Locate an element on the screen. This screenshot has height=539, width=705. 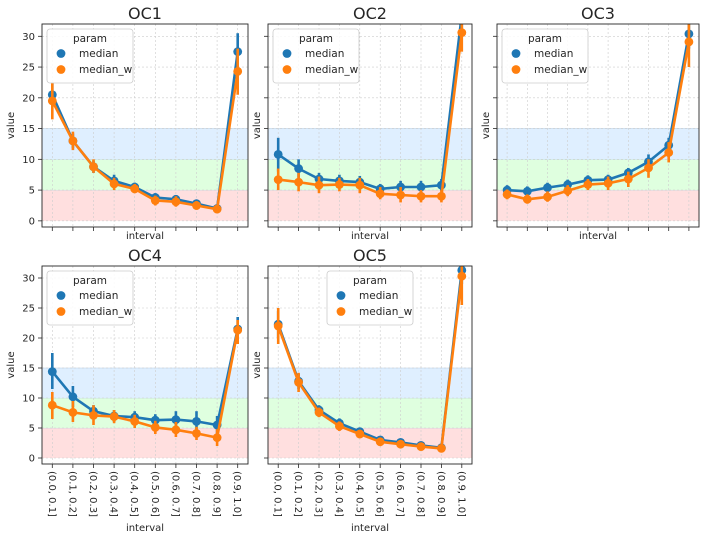
y-tick-label: 20 is located at coordinates (28, 339).